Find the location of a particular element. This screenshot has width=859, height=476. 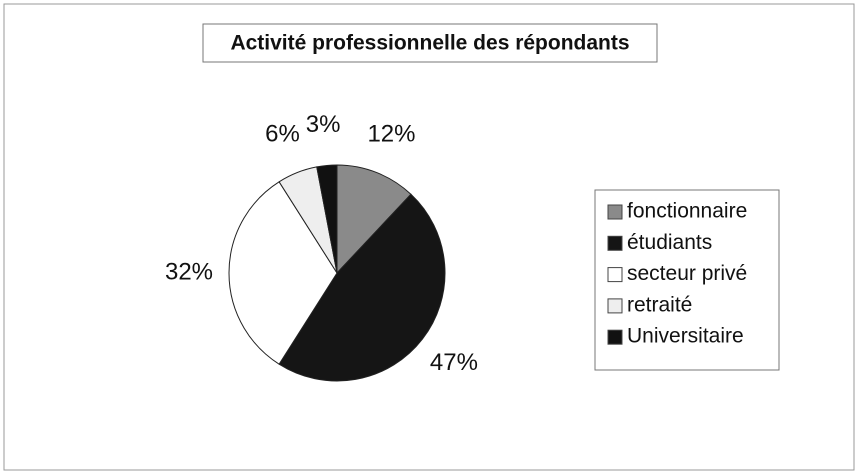

data-label: 6% is located at coordinates (282, 134).